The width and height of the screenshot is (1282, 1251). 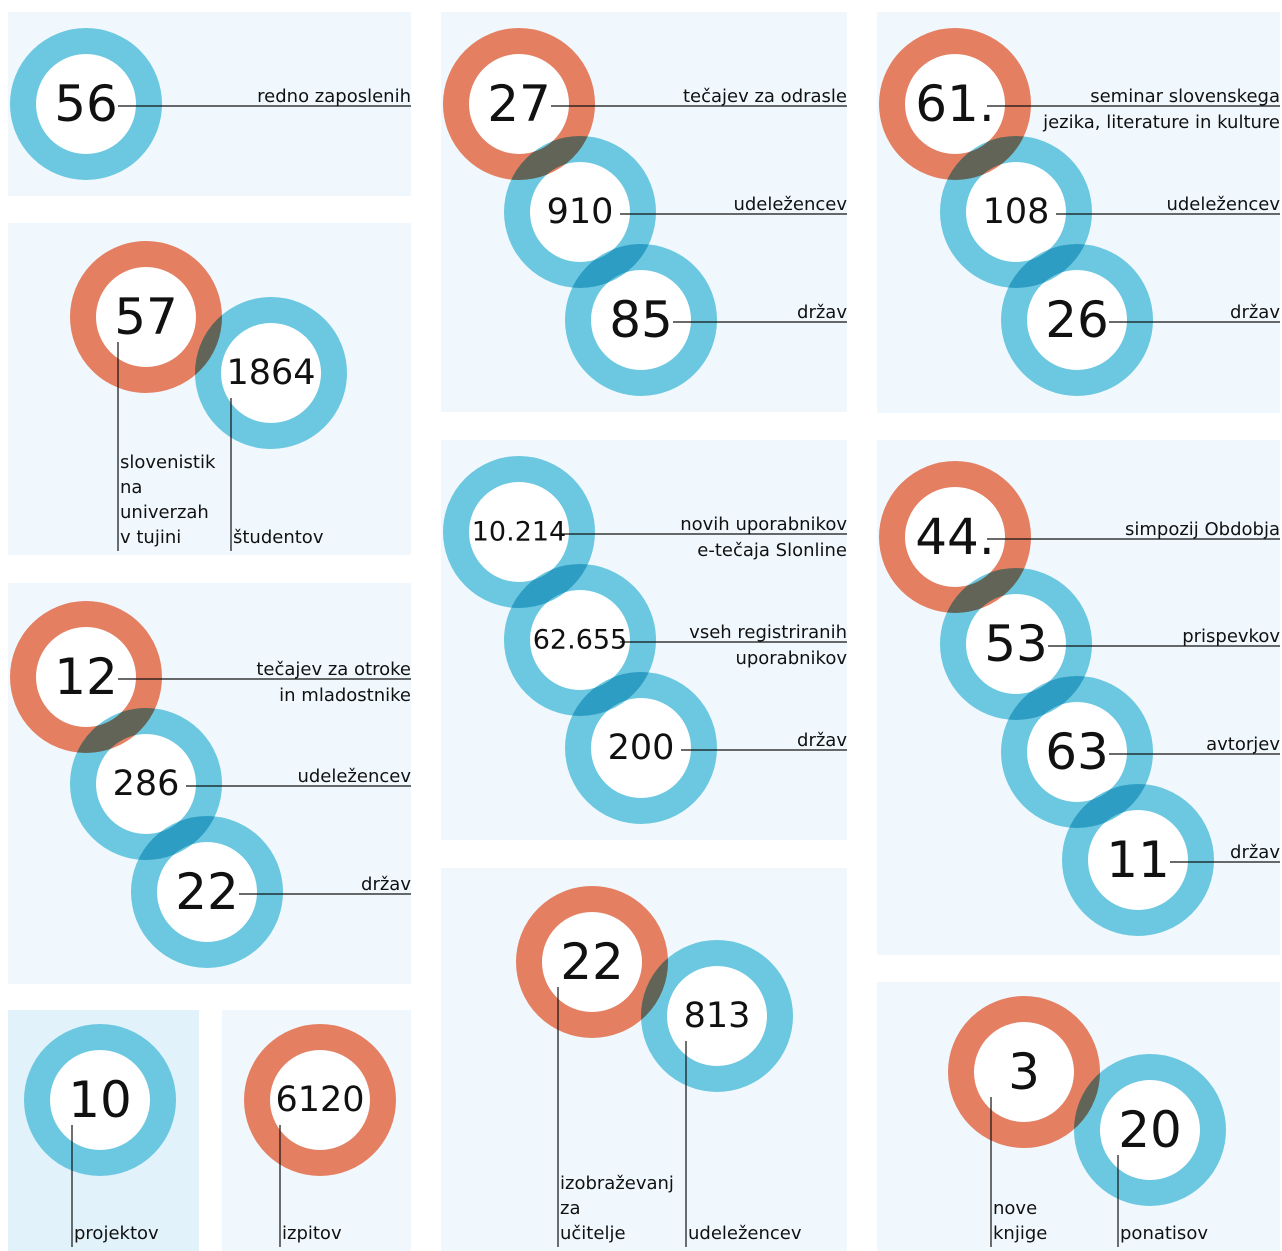 I want to click on label: prispevkov, so click(x=1231, y=636).